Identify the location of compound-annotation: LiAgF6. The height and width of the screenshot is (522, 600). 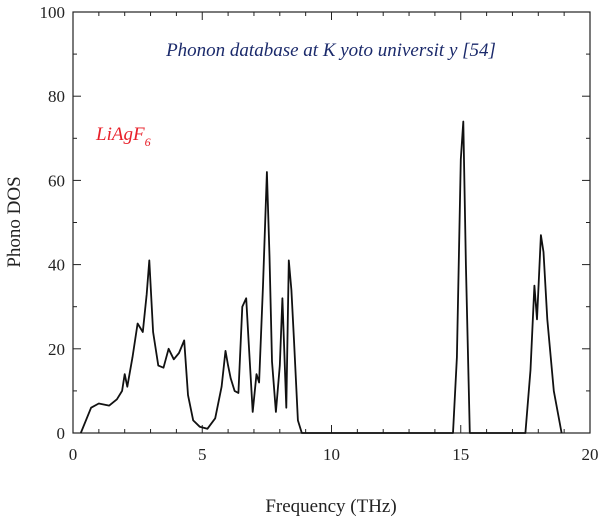
(123, 136).